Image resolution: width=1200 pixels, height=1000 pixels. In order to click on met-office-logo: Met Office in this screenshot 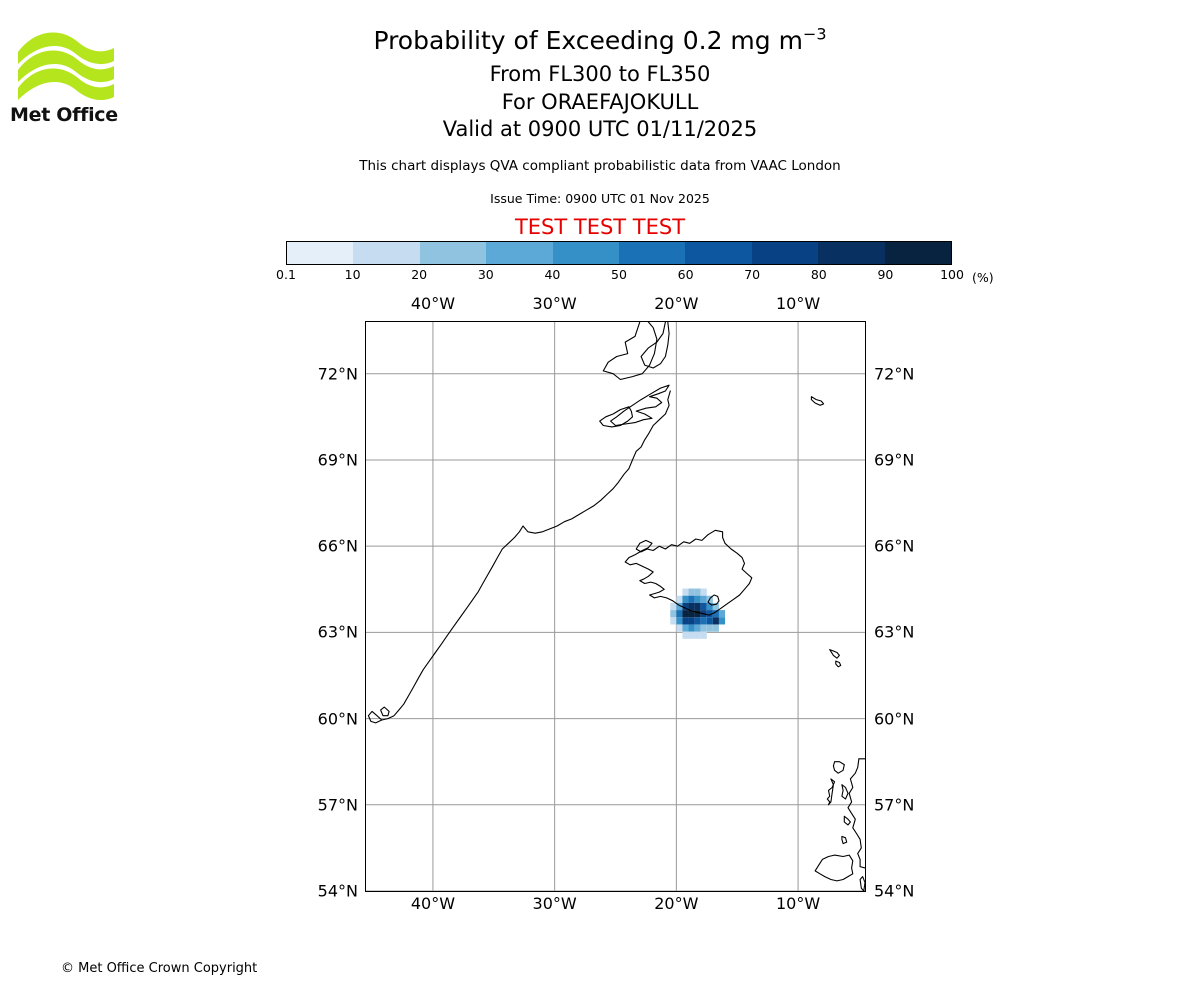, I will do `click(65, 72)`.